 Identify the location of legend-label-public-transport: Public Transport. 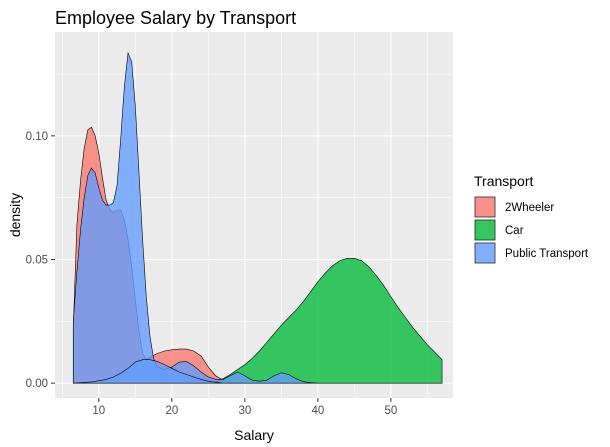
(547, 254).